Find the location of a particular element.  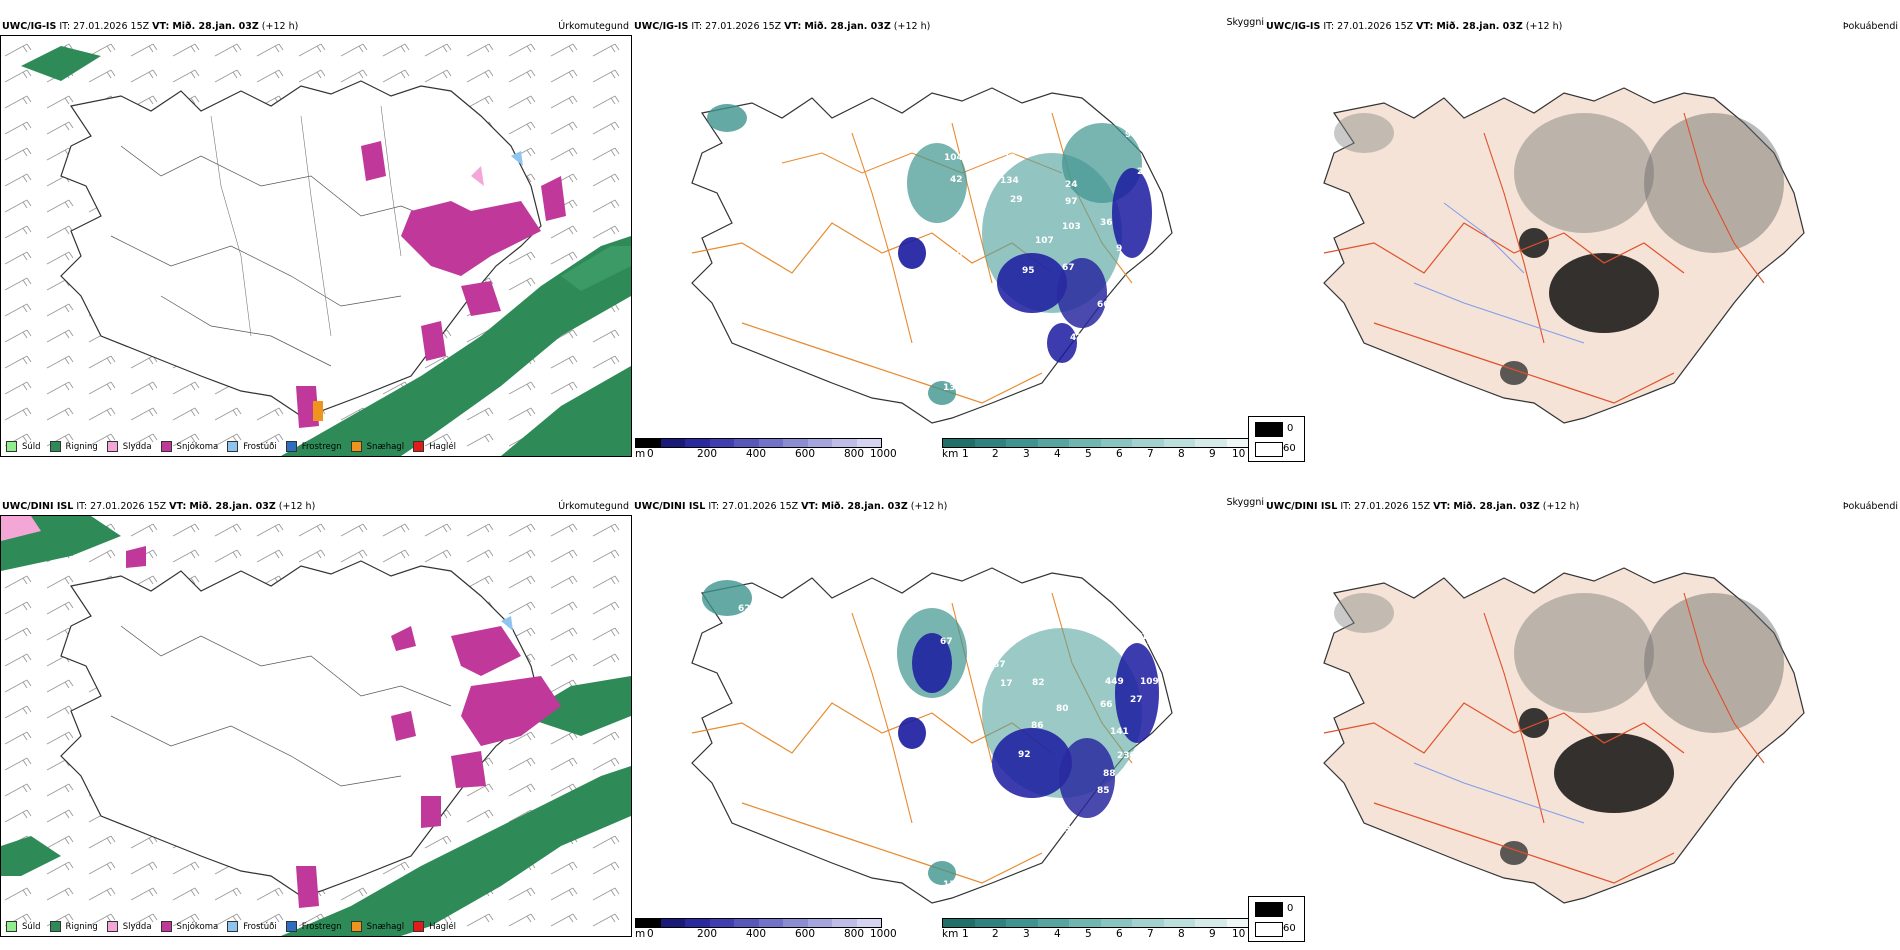

legend-item-snjokoma: Snjókoma is located at coordinates (189, 926).